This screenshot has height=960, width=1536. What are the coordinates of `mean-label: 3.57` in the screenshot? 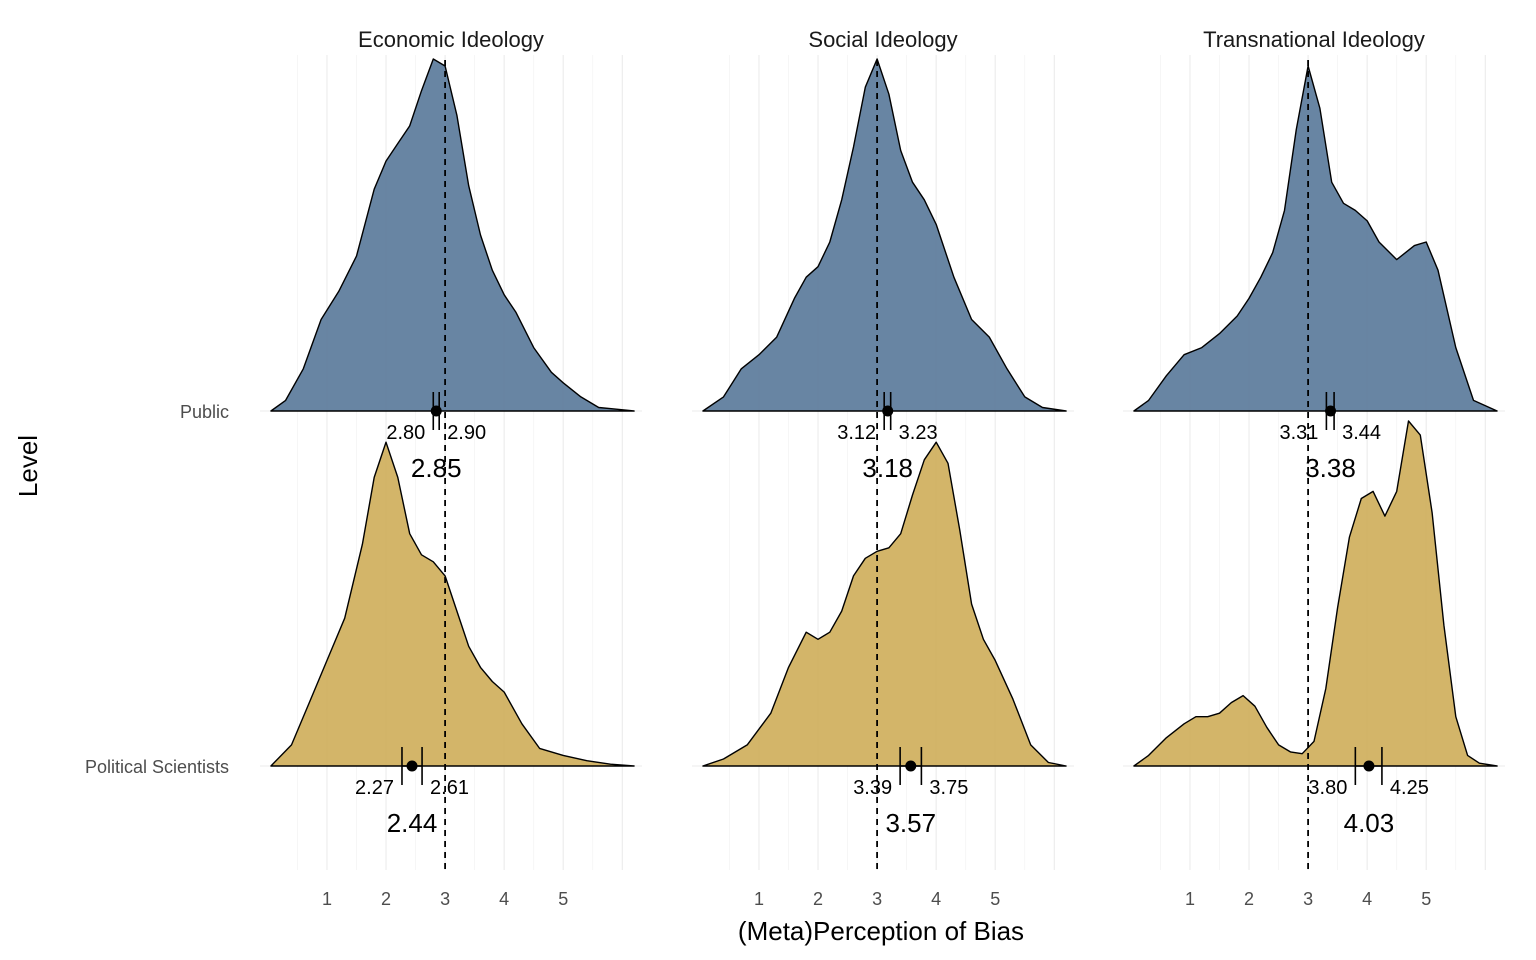 It's located at (910, 823).